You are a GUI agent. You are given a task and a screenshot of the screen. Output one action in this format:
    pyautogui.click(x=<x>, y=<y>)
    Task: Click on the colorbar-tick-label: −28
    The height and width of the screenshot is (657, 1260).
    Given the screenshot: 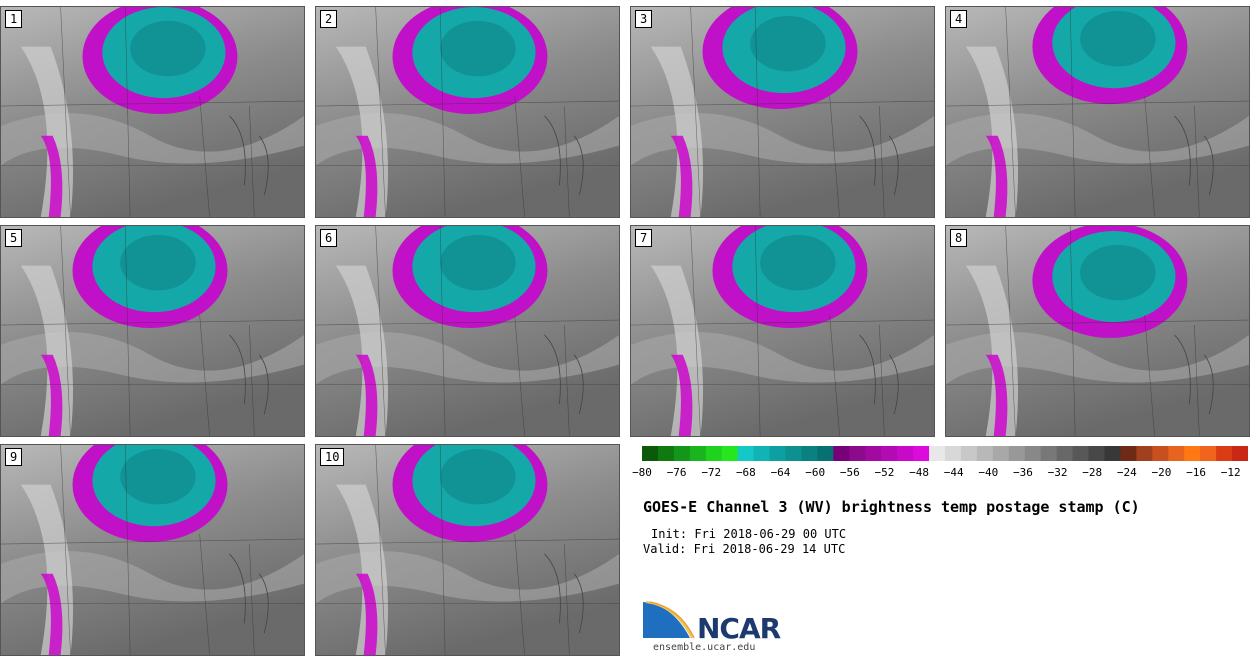 What is the action you would take?
    pyautogui.click(x=1092, y=472)
    